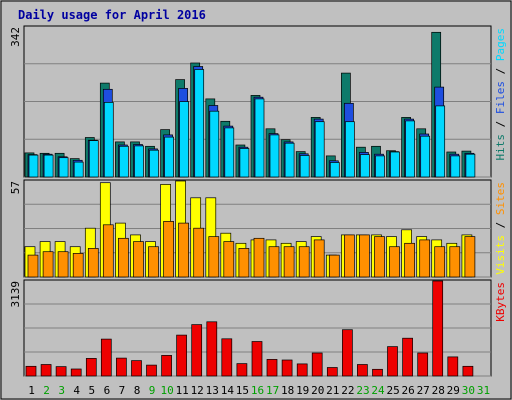  What do you see at coordinates (182, 390) in the screenshot?
I see `x-tick-label-day-11: 11` at bounding box center [182, 390].